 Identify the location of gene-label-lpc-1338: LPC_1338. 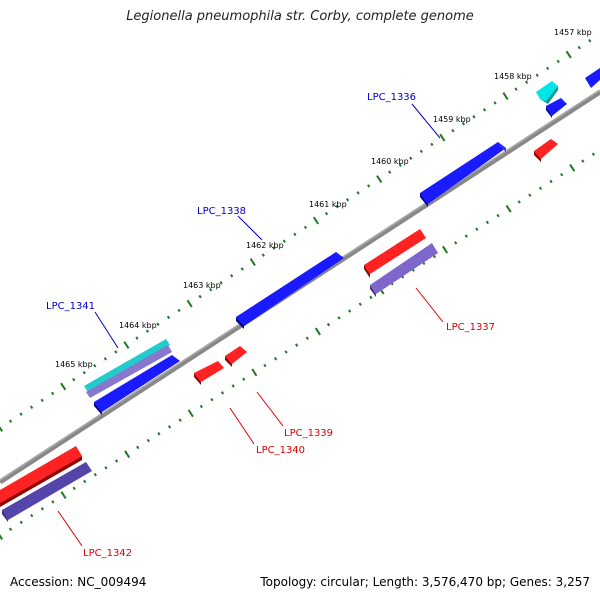
(221, 211).